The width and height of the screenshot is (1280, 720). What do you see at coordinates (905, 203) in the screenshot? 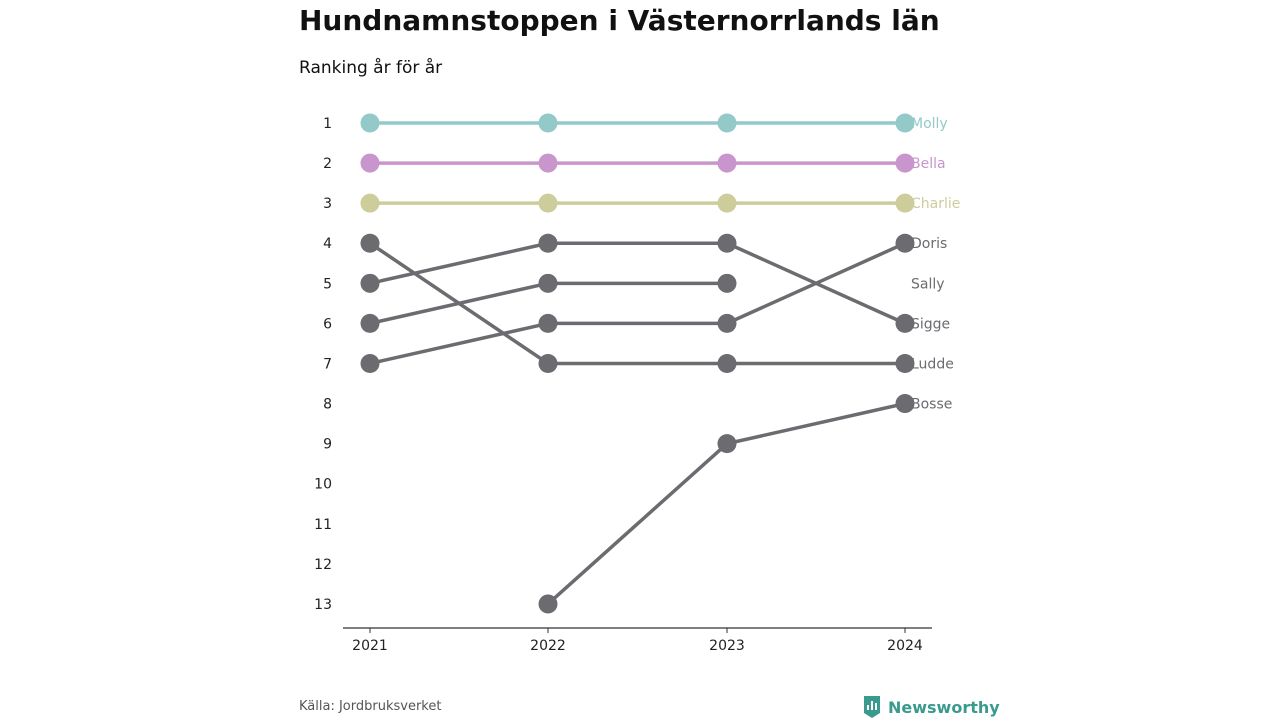
I see `point-charlie-2024` at bounding box center [905, 203].